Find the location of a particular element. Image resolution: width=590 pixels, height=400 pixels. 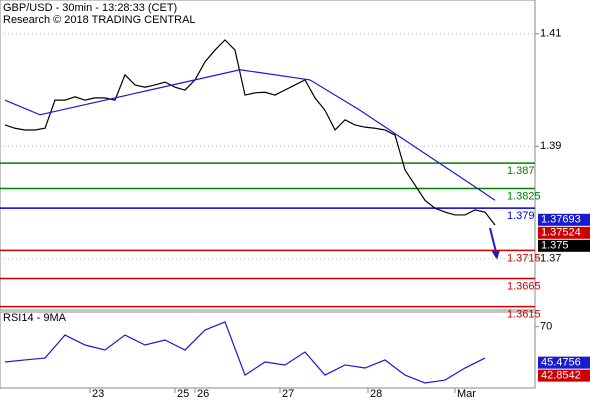

rsi-title: RSI14 - 9MA is located at coordinates (35, 318).